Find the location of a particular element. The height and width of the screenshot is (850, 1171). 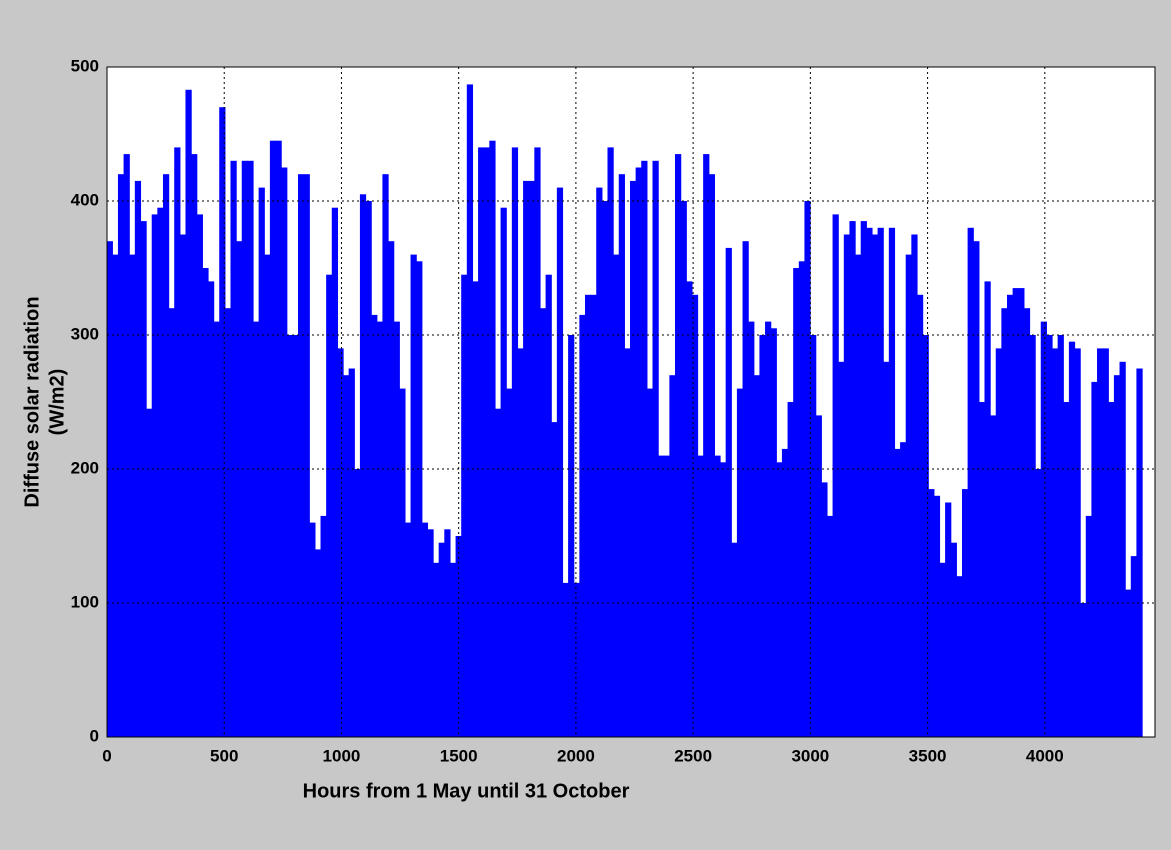

x-tick-label: 2500 is located at coordinates (693, 755).